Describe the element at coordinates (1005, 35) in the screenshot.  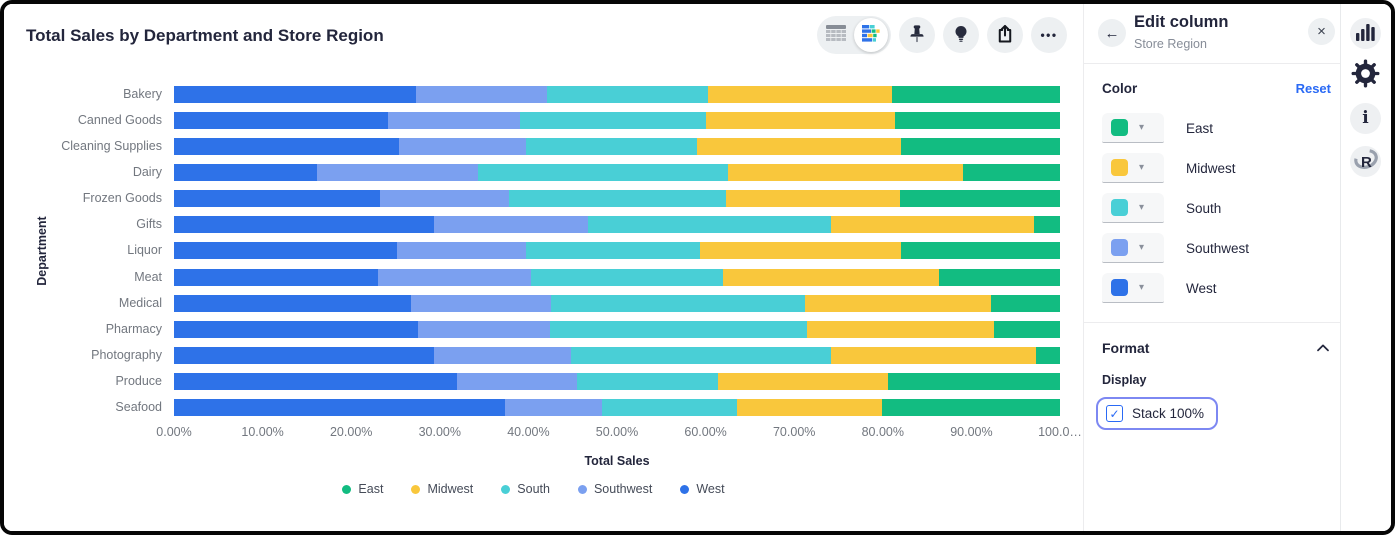
I see `share-button` at that location.